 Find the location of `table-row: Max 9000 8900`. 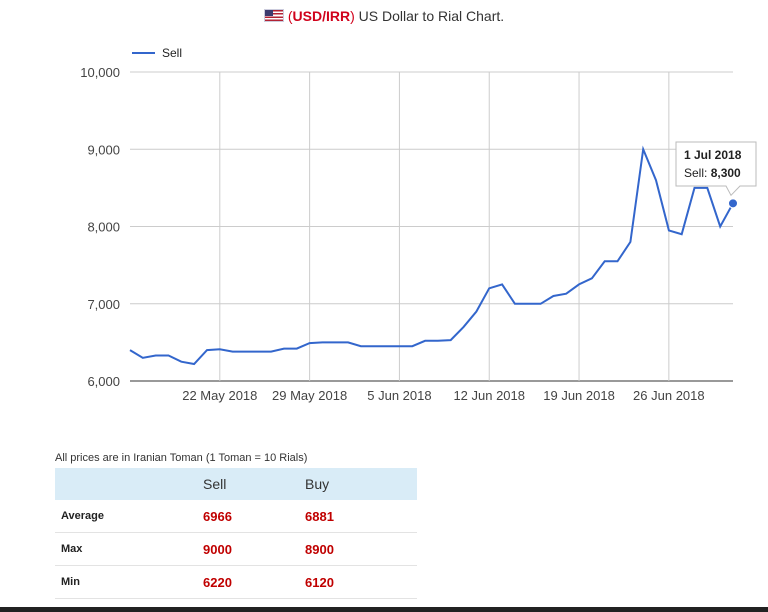

table-row: Max 9000 8900 is located at coordinates (236, 549).